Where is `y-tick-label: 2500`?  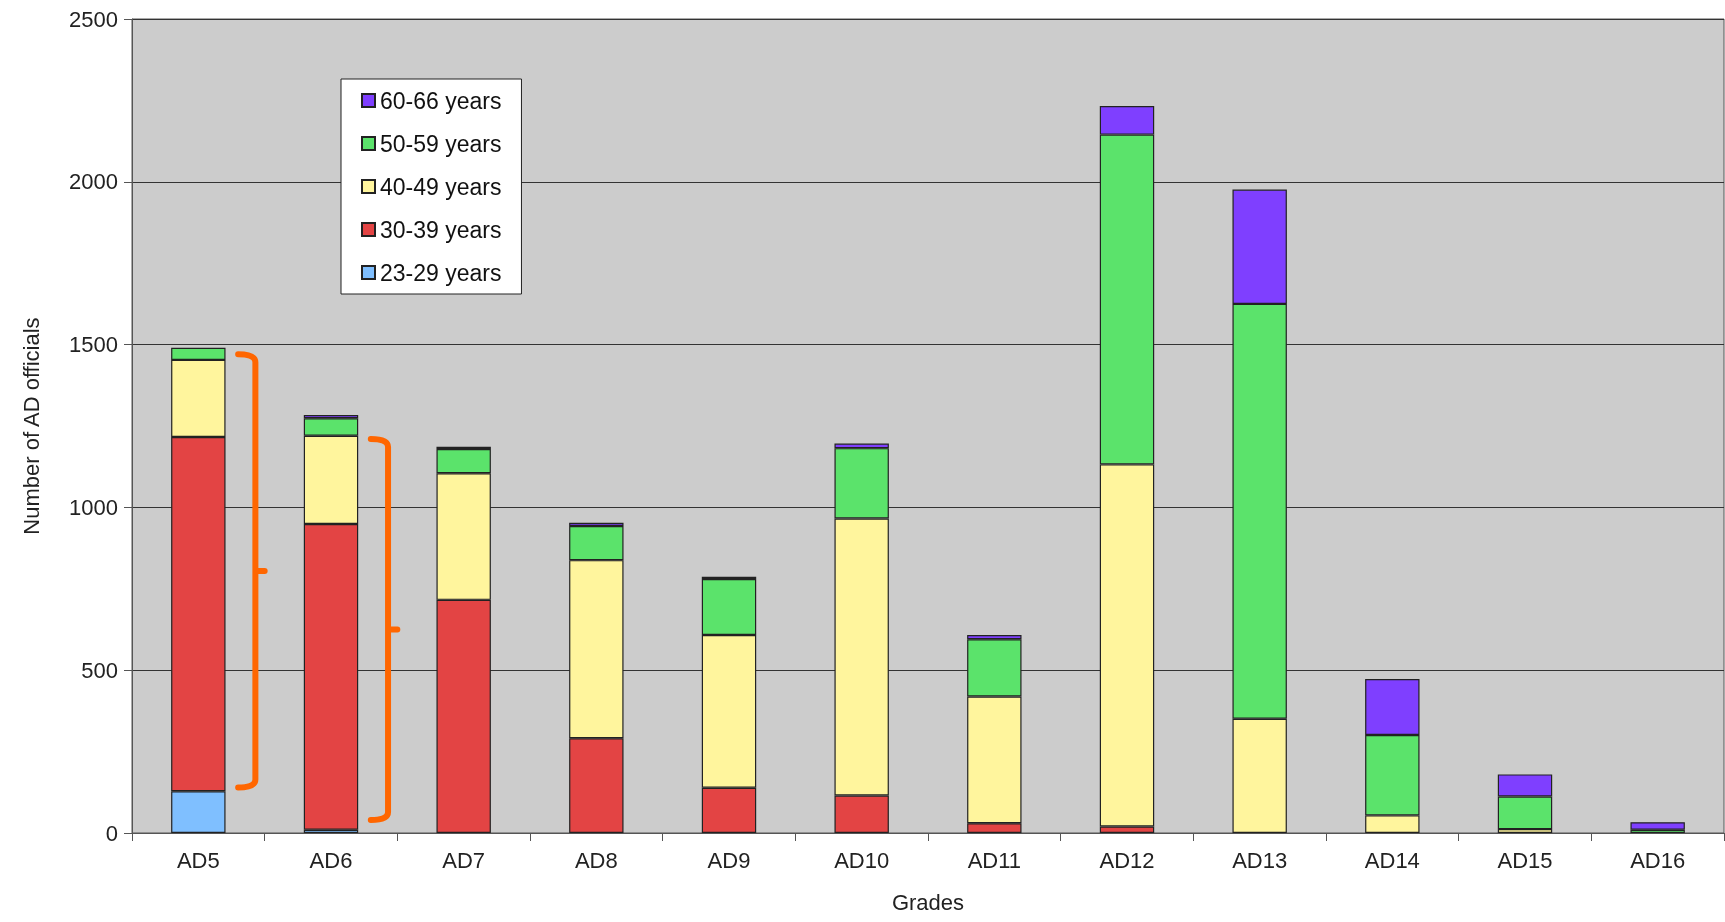
y-tick-label: 2500 is located at coordinates (93, 19).